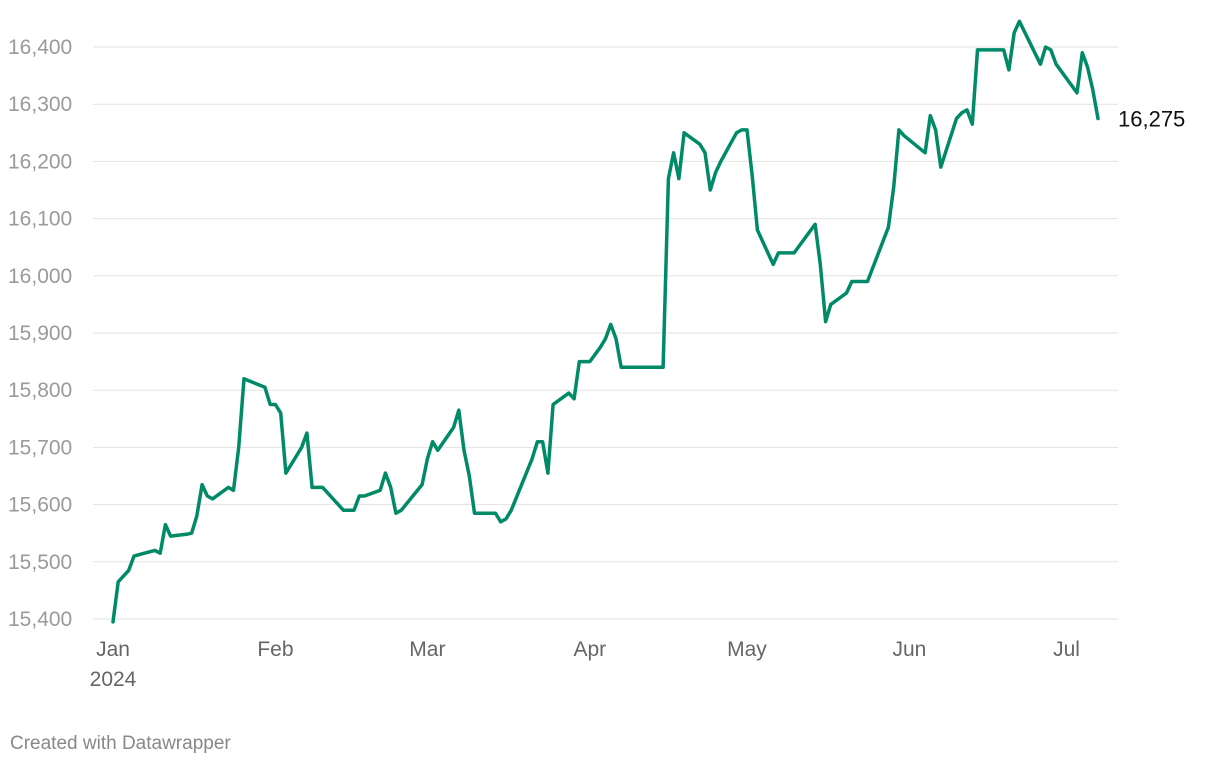 The height and width of the screenshot is (768, 1220). Describe the element at coordinates (40, 219) in the screenshot. I see `y-tick-label: 16,100` at that location.